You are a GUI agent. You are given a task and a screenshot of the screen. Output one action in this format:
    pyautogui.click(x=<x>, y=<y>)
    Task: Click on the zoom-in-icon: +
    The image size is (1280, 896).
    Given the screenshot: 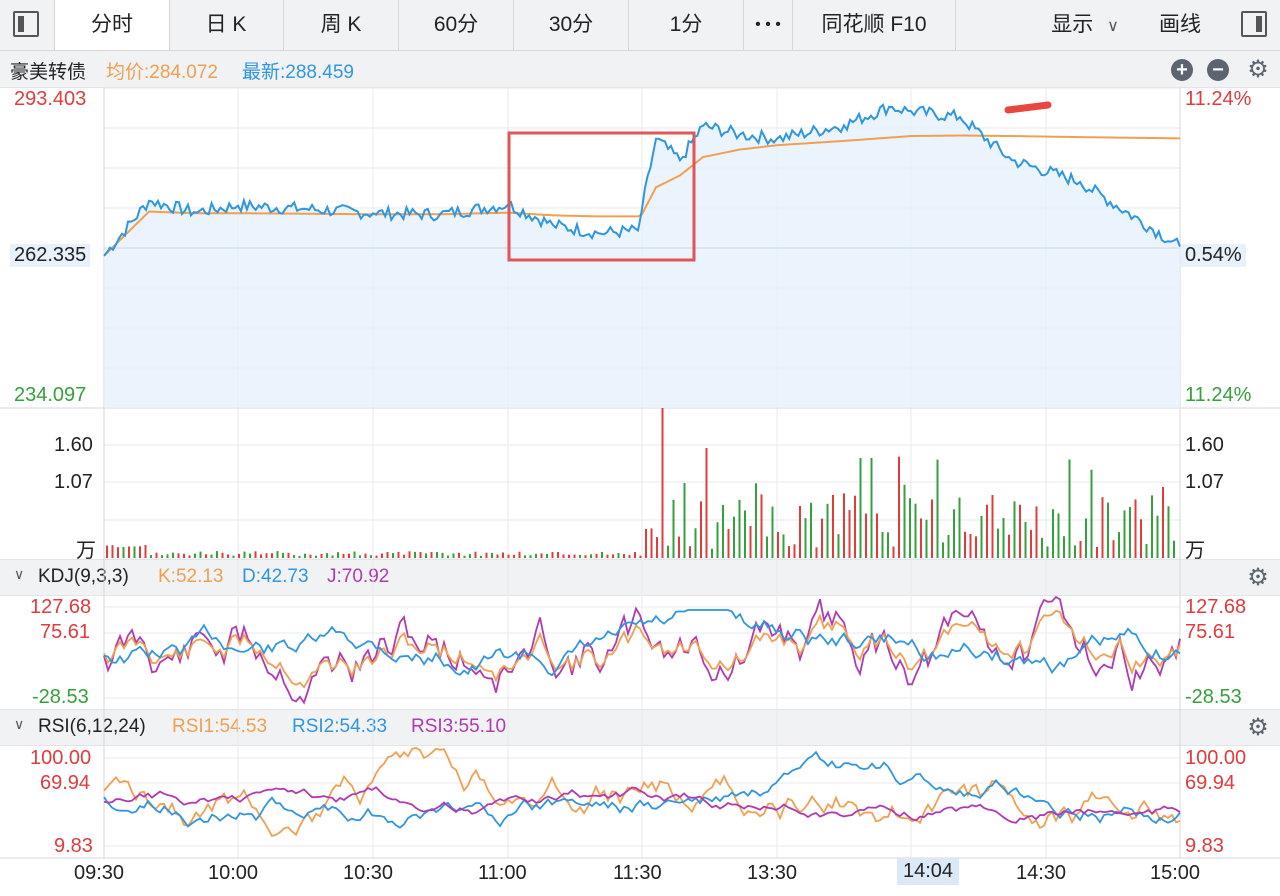 What is the action you would take?
    pyautogui.click(x=1182, y=70)
    